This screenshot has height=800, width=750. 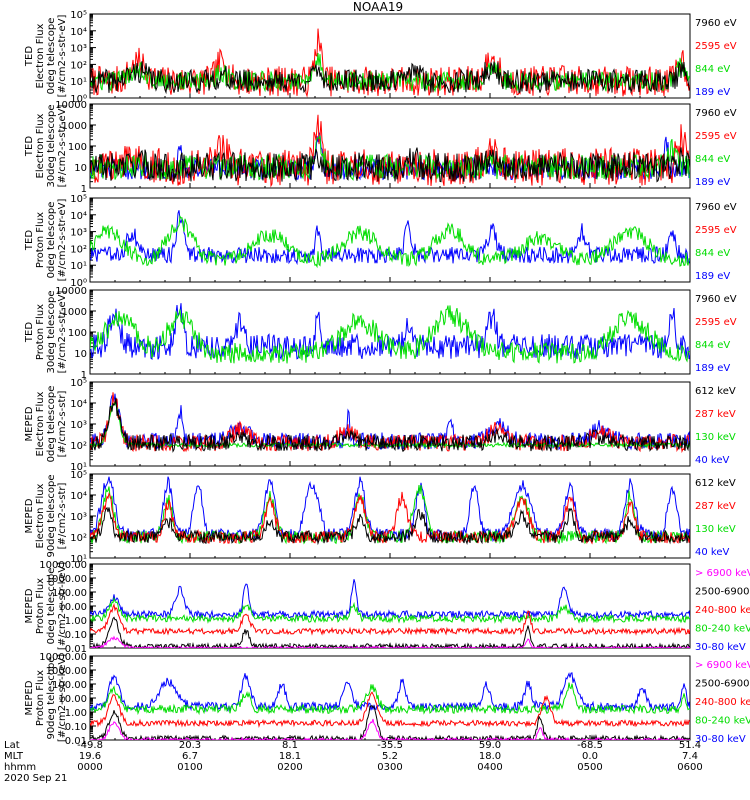 I want to click on footer-tick-lat: 51.4, so click(x=690, y=745).